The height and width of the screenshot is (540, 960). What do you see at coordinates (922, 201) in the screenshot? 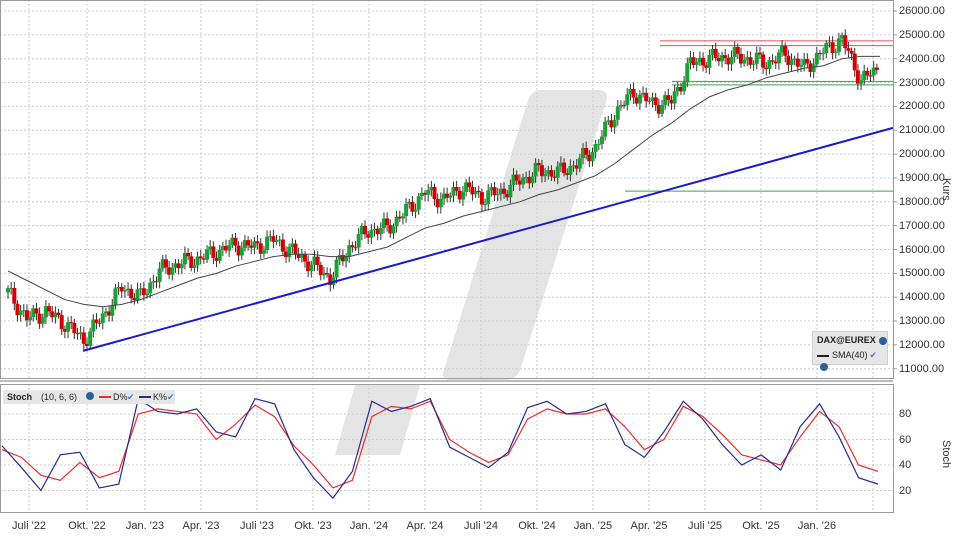
I see `y-tick-label: 18000.00` at bounding box center [922, 201].